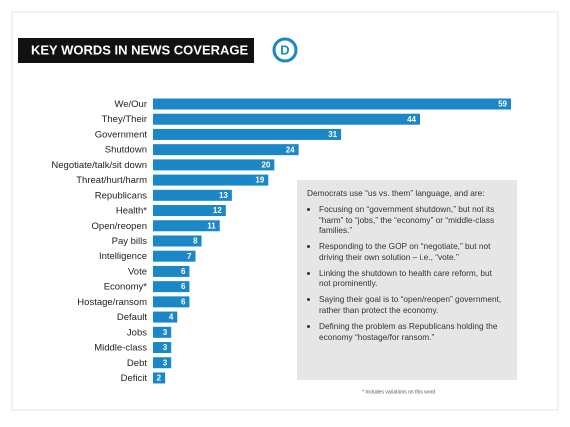 This screenshot has height=427, width=570. I want to click on category-label: Shutdown, so click(126, 150).